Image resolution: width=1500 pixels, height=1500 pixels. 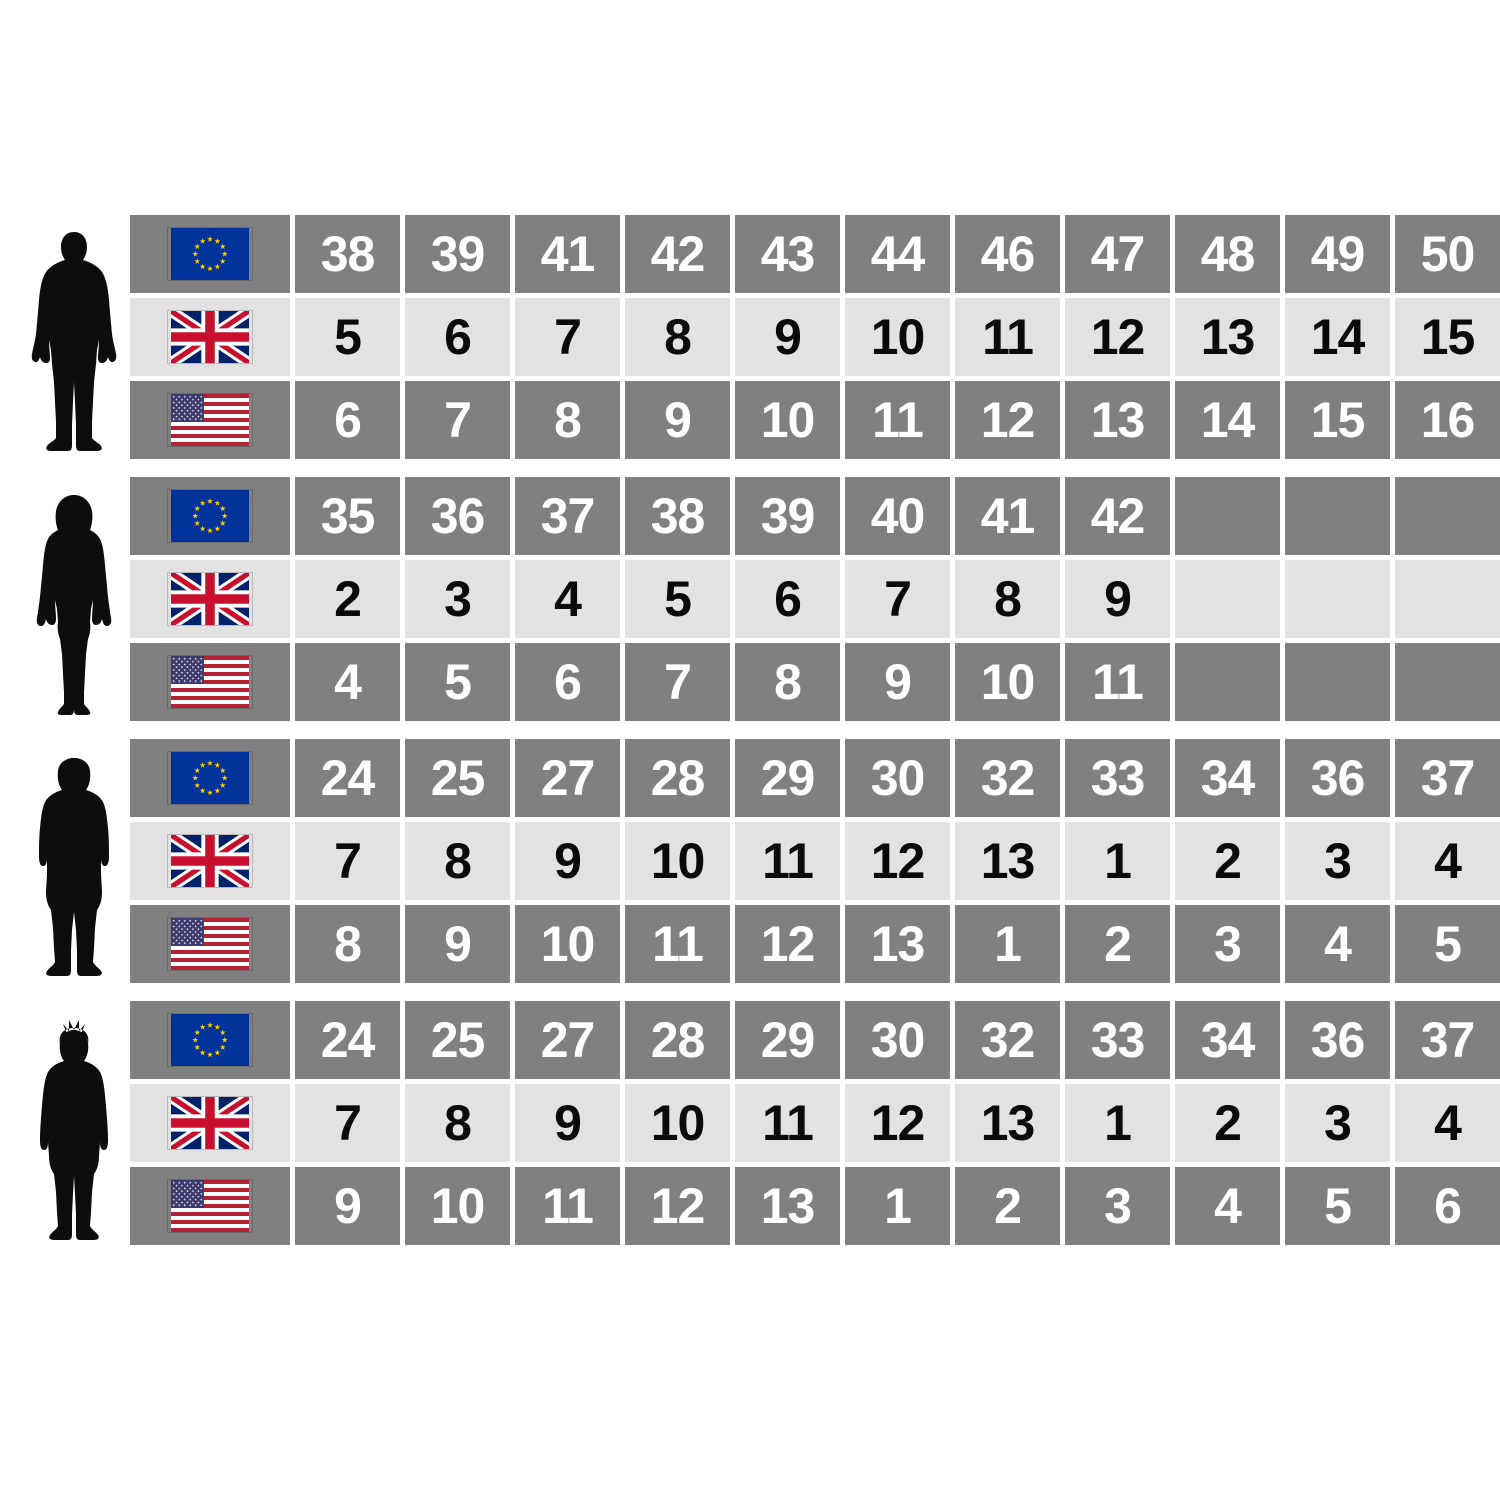 I want to click on table-row: 4 5 6 7 8 9 10 11, so click(x=815, y=682).